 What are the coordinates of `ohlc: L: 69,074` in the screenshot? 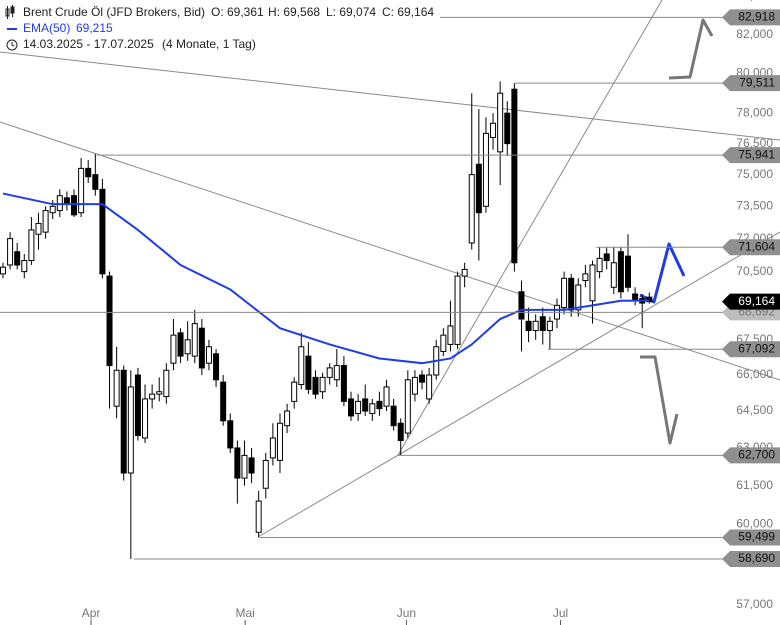 It's located at (351, 12).